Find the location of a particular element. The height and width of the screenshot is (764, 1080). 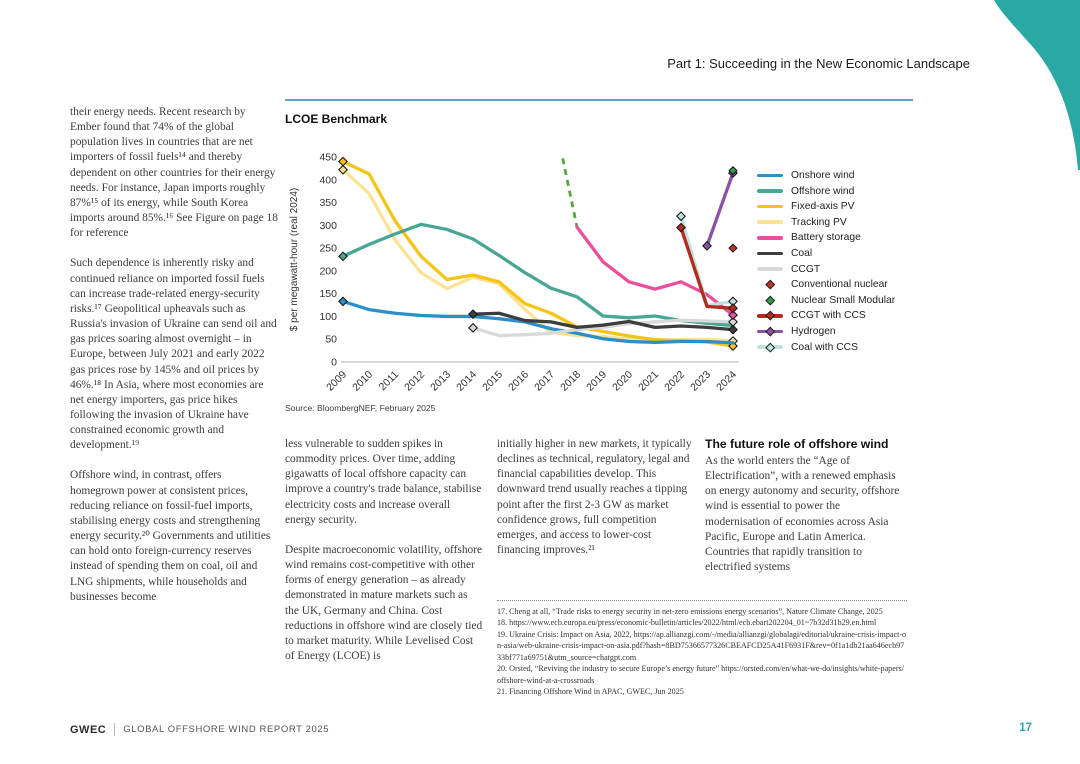

marker-onshore-wind is located at coordinates (343, 301).